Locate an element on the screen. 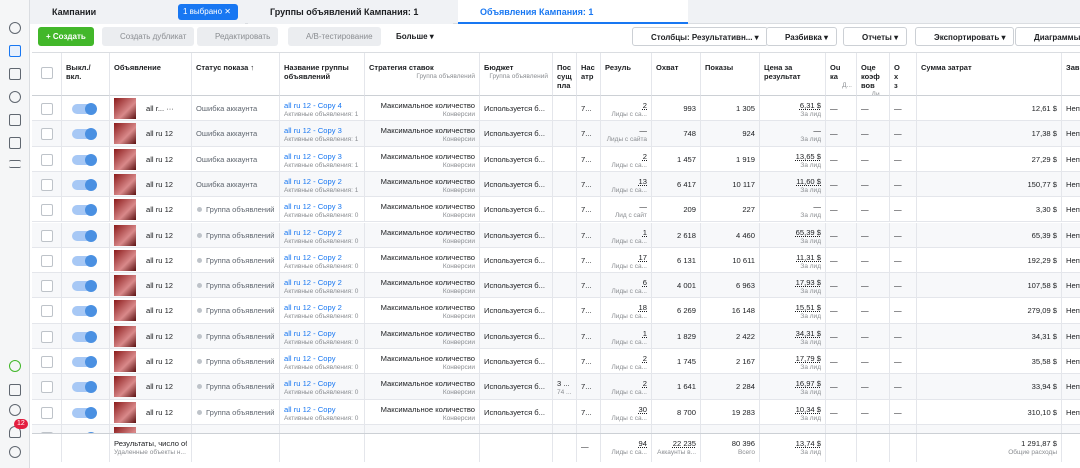  column-header: Зав is located at coordinates (1071, 74).